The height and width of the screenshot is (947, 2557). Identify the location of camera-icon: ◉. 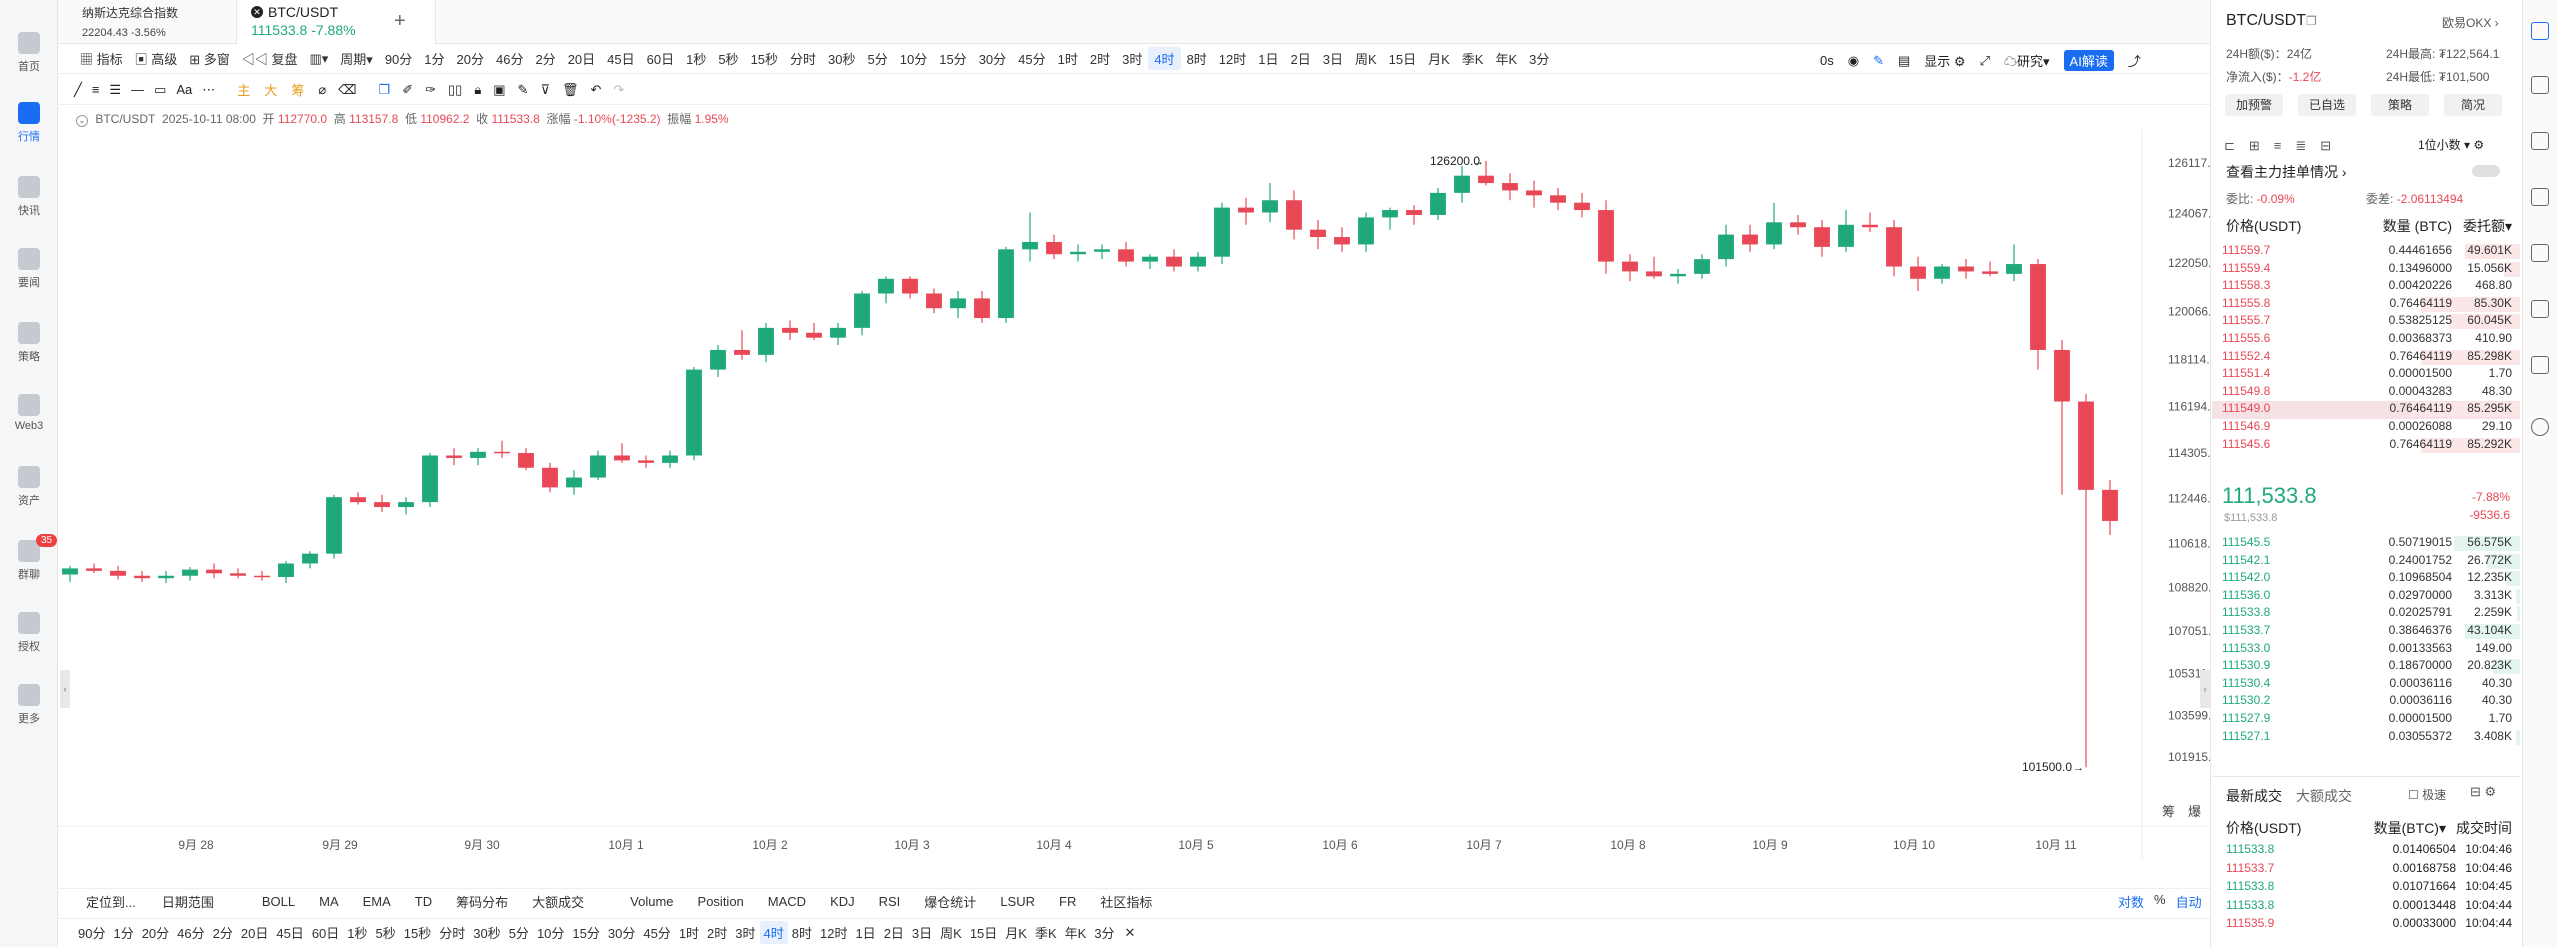
(1853, 60).